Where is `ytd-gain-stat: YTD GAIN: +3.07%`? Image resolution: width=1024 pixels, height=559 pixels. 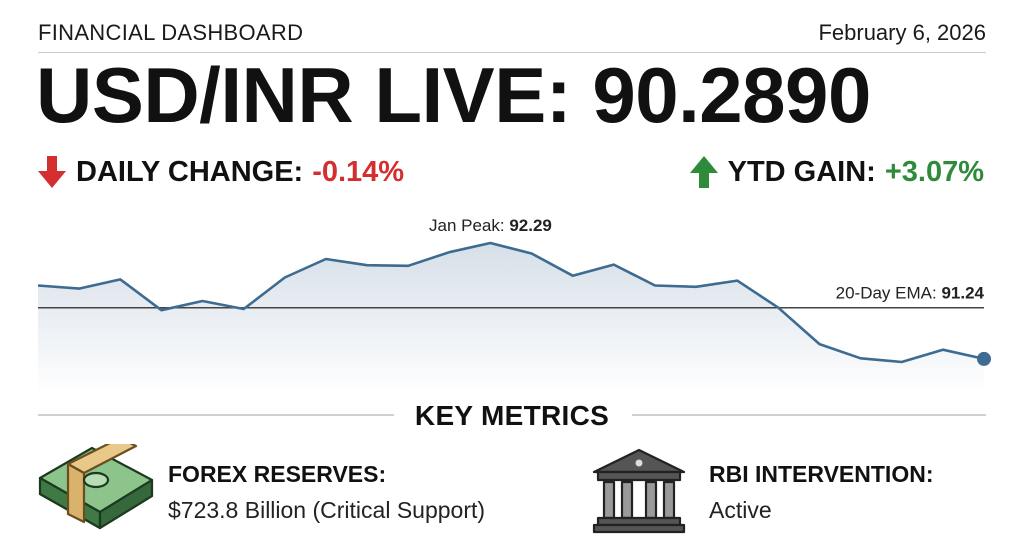
ytd-gain-stat: YTD GAIN: +3.07% is located at coordinates (836, 172).